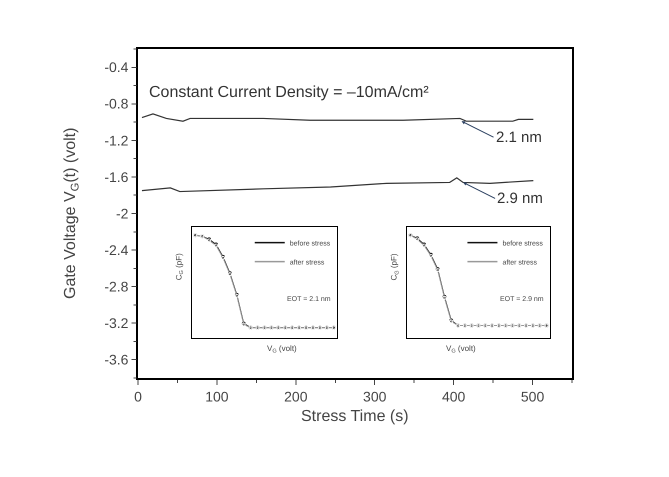  Describe the element at coordinates (532, 396) in the screenshot. I see `x-tick-label: 500` at that location.